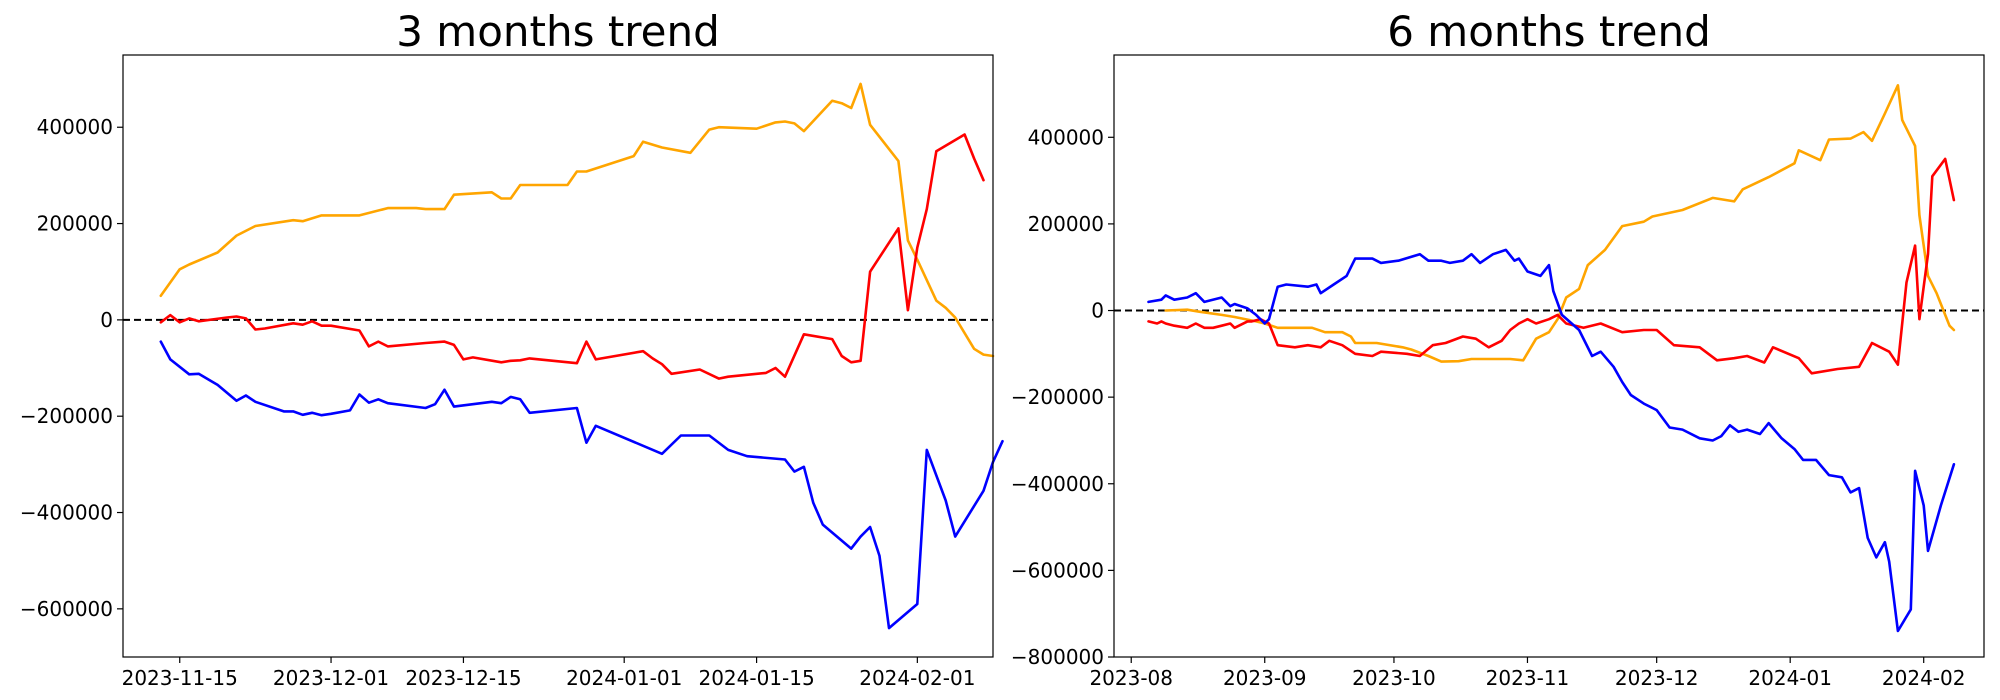  What do you see at coordinates (756, 678) in the screenshot?
I see `x-tick-label: 2024-01-15` at bounding box center [756, 678].